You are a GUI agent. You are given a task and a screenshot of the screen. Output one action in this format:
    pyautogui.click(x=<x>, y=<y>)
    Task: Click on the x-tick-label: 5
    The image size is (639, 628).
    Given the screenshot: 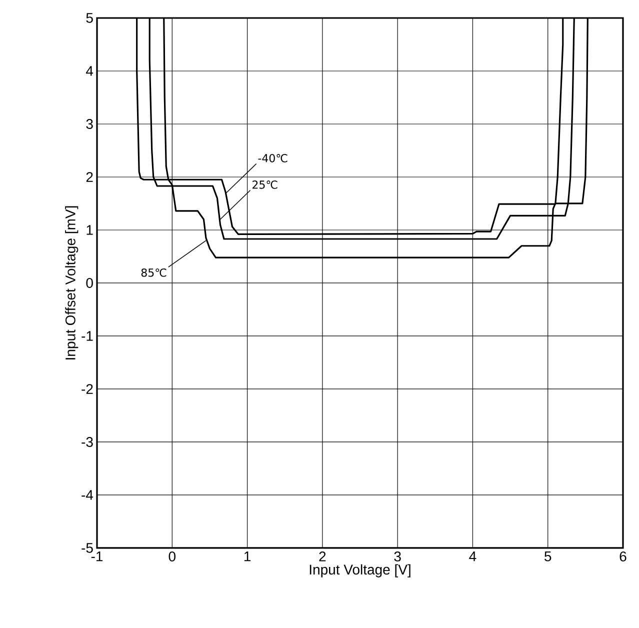 What is the action you would take?
    pyautogui.click(x=548, y=557)
    